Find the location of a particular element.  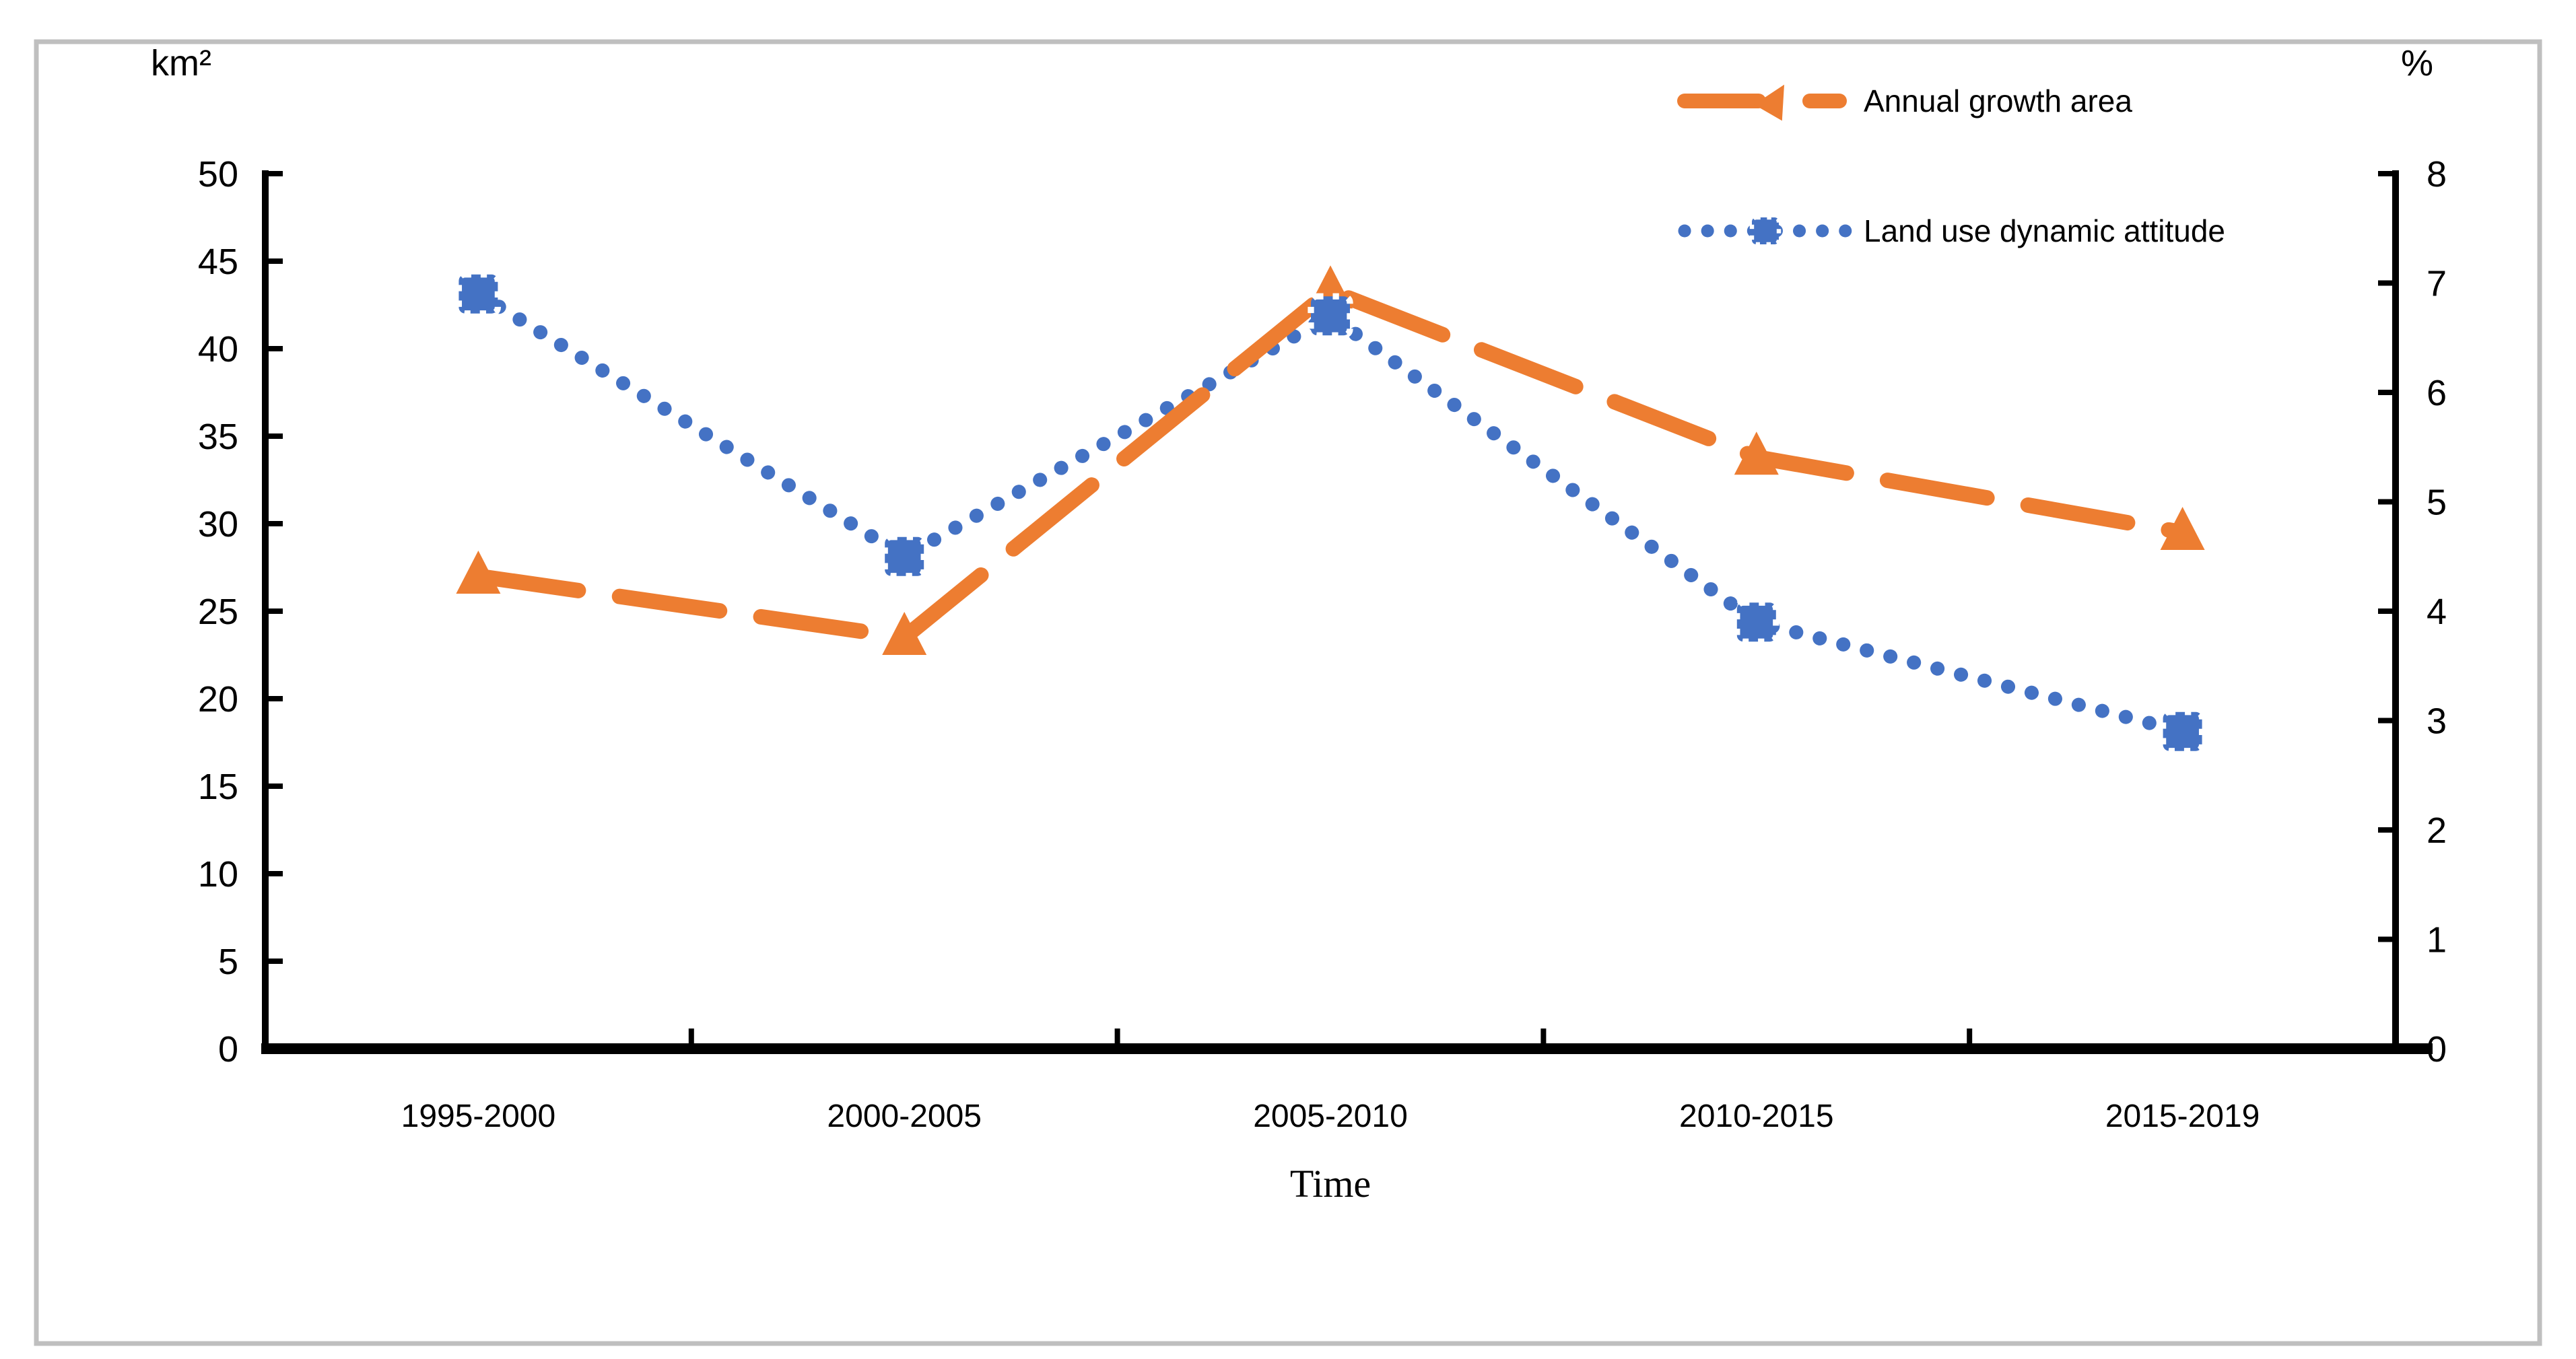

right-axis-tick-label: 2 is located at coordinates (2437, 830).